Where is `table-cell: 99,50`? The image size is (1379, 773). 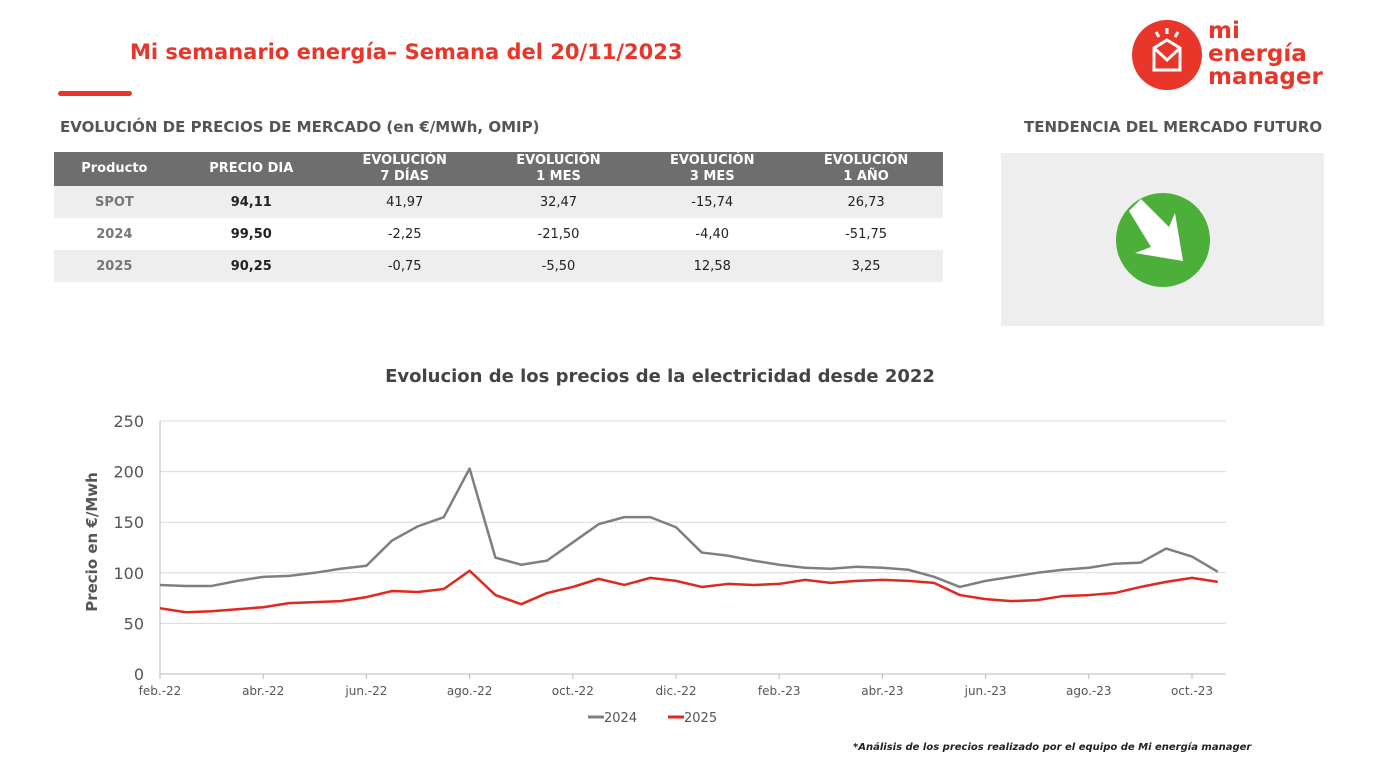 table-cell: 99,50 is located at coordinates (251, 234).